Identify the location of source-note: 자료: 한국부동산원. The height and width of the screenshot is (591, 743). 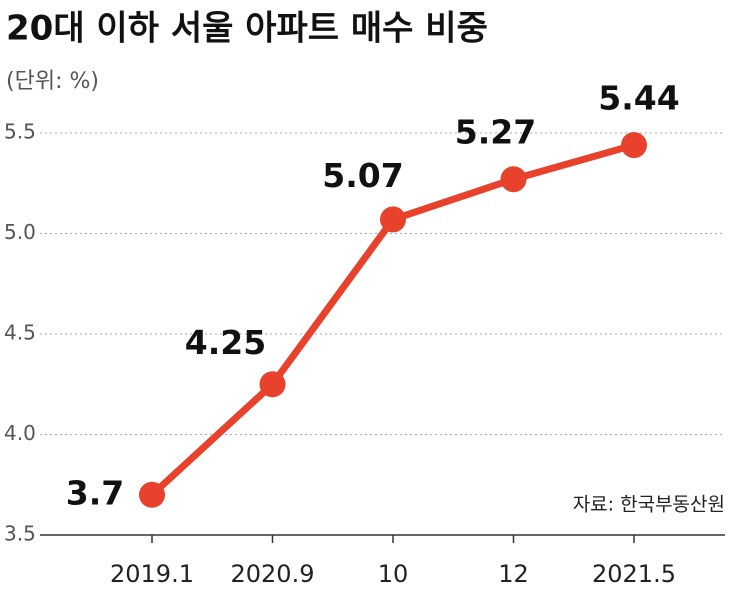
(649, 505).